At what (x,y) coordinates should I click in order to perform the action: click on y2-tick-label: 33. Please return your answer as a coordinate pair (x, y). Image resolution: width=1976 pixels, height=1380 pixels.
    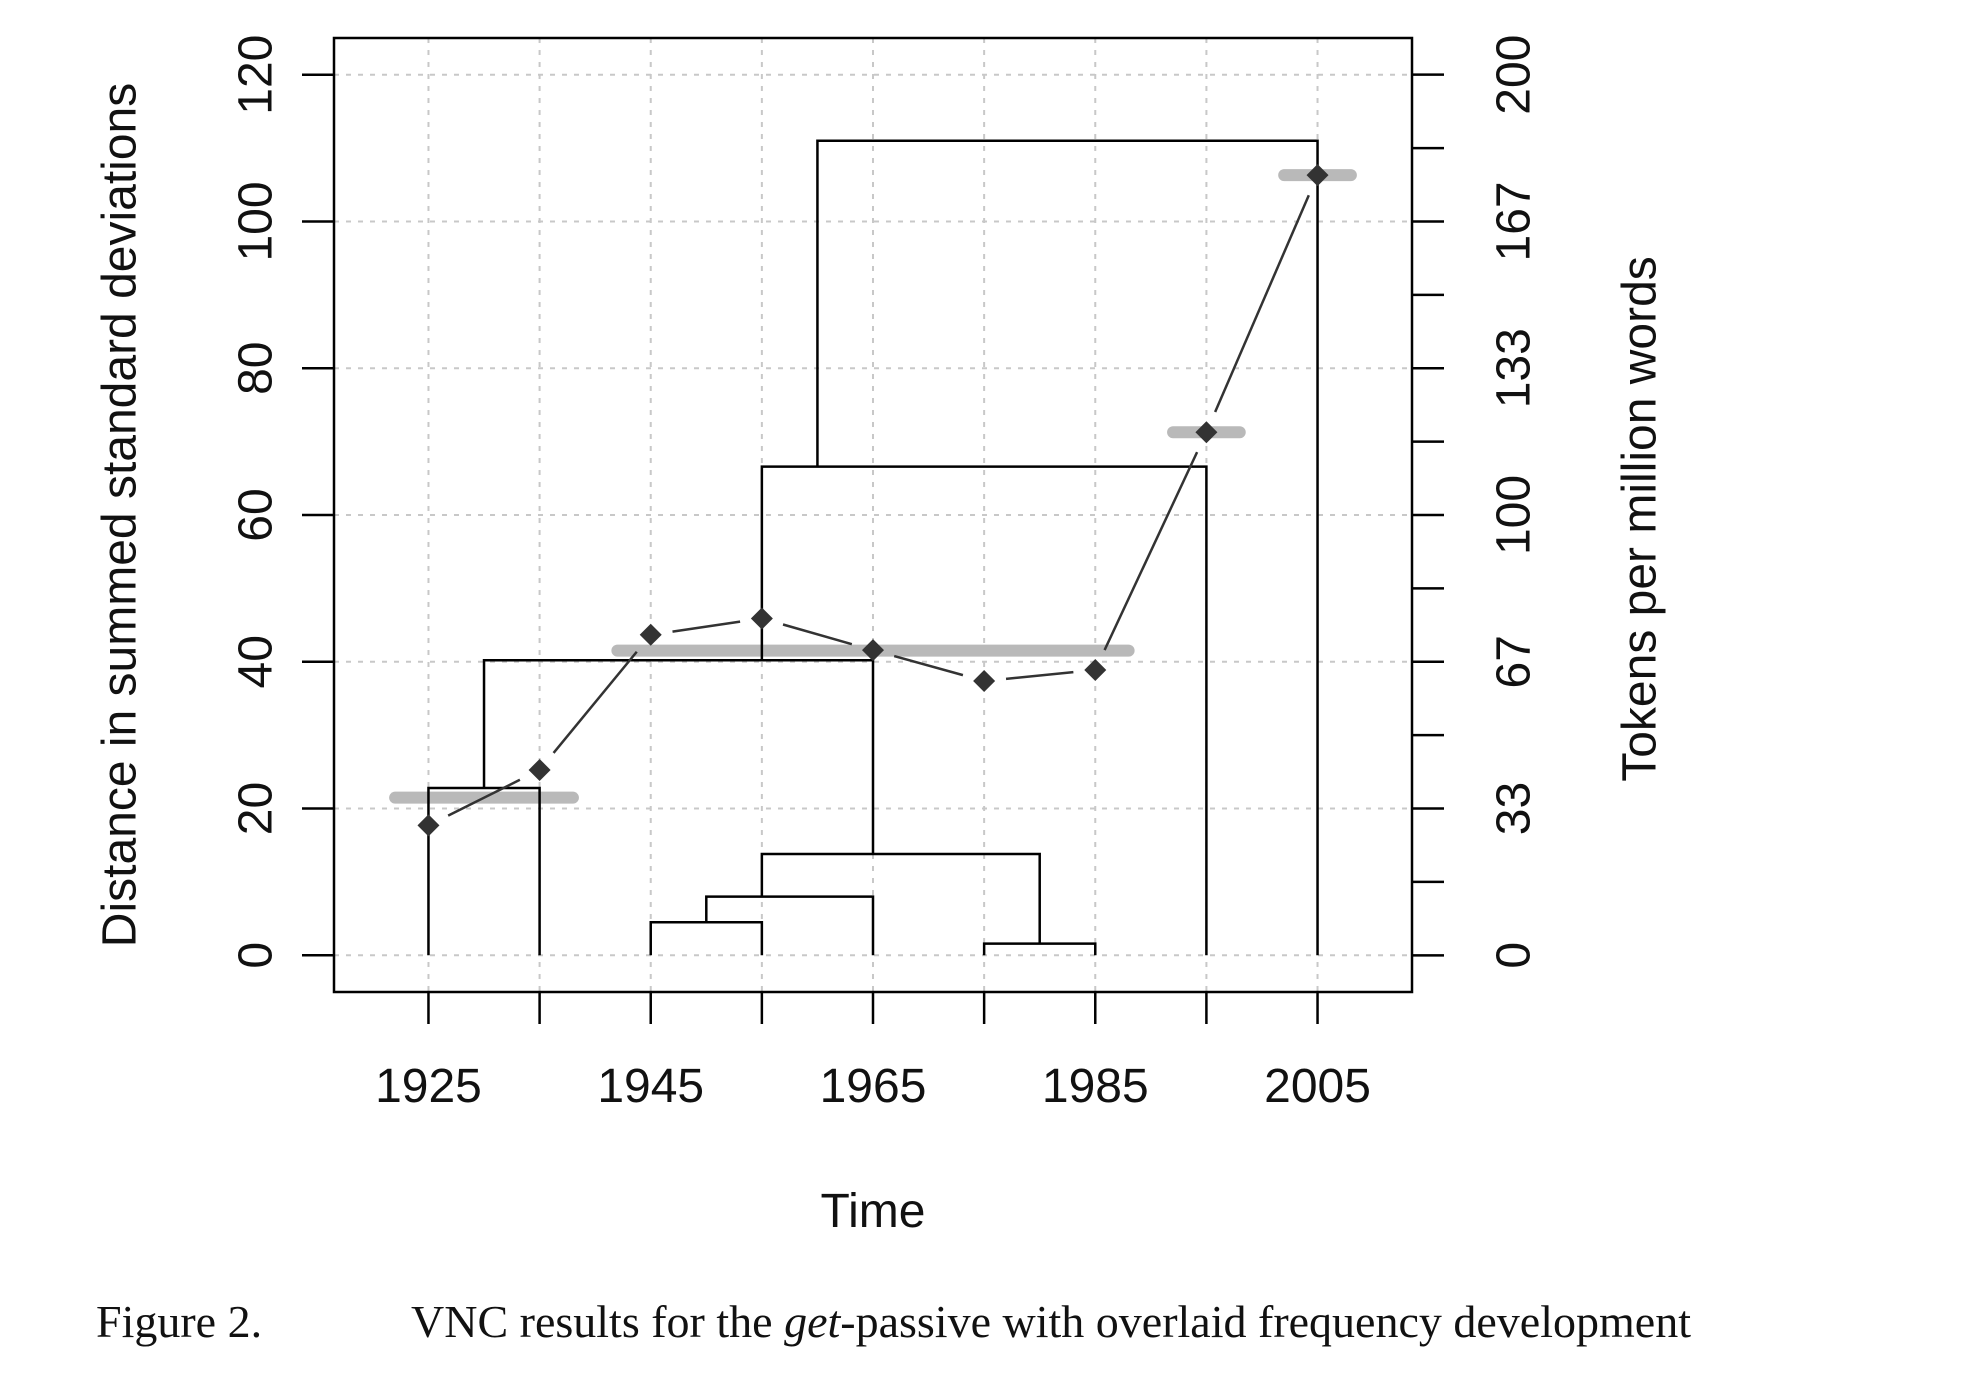
    Looking at the image, I should click on (1514, 808).